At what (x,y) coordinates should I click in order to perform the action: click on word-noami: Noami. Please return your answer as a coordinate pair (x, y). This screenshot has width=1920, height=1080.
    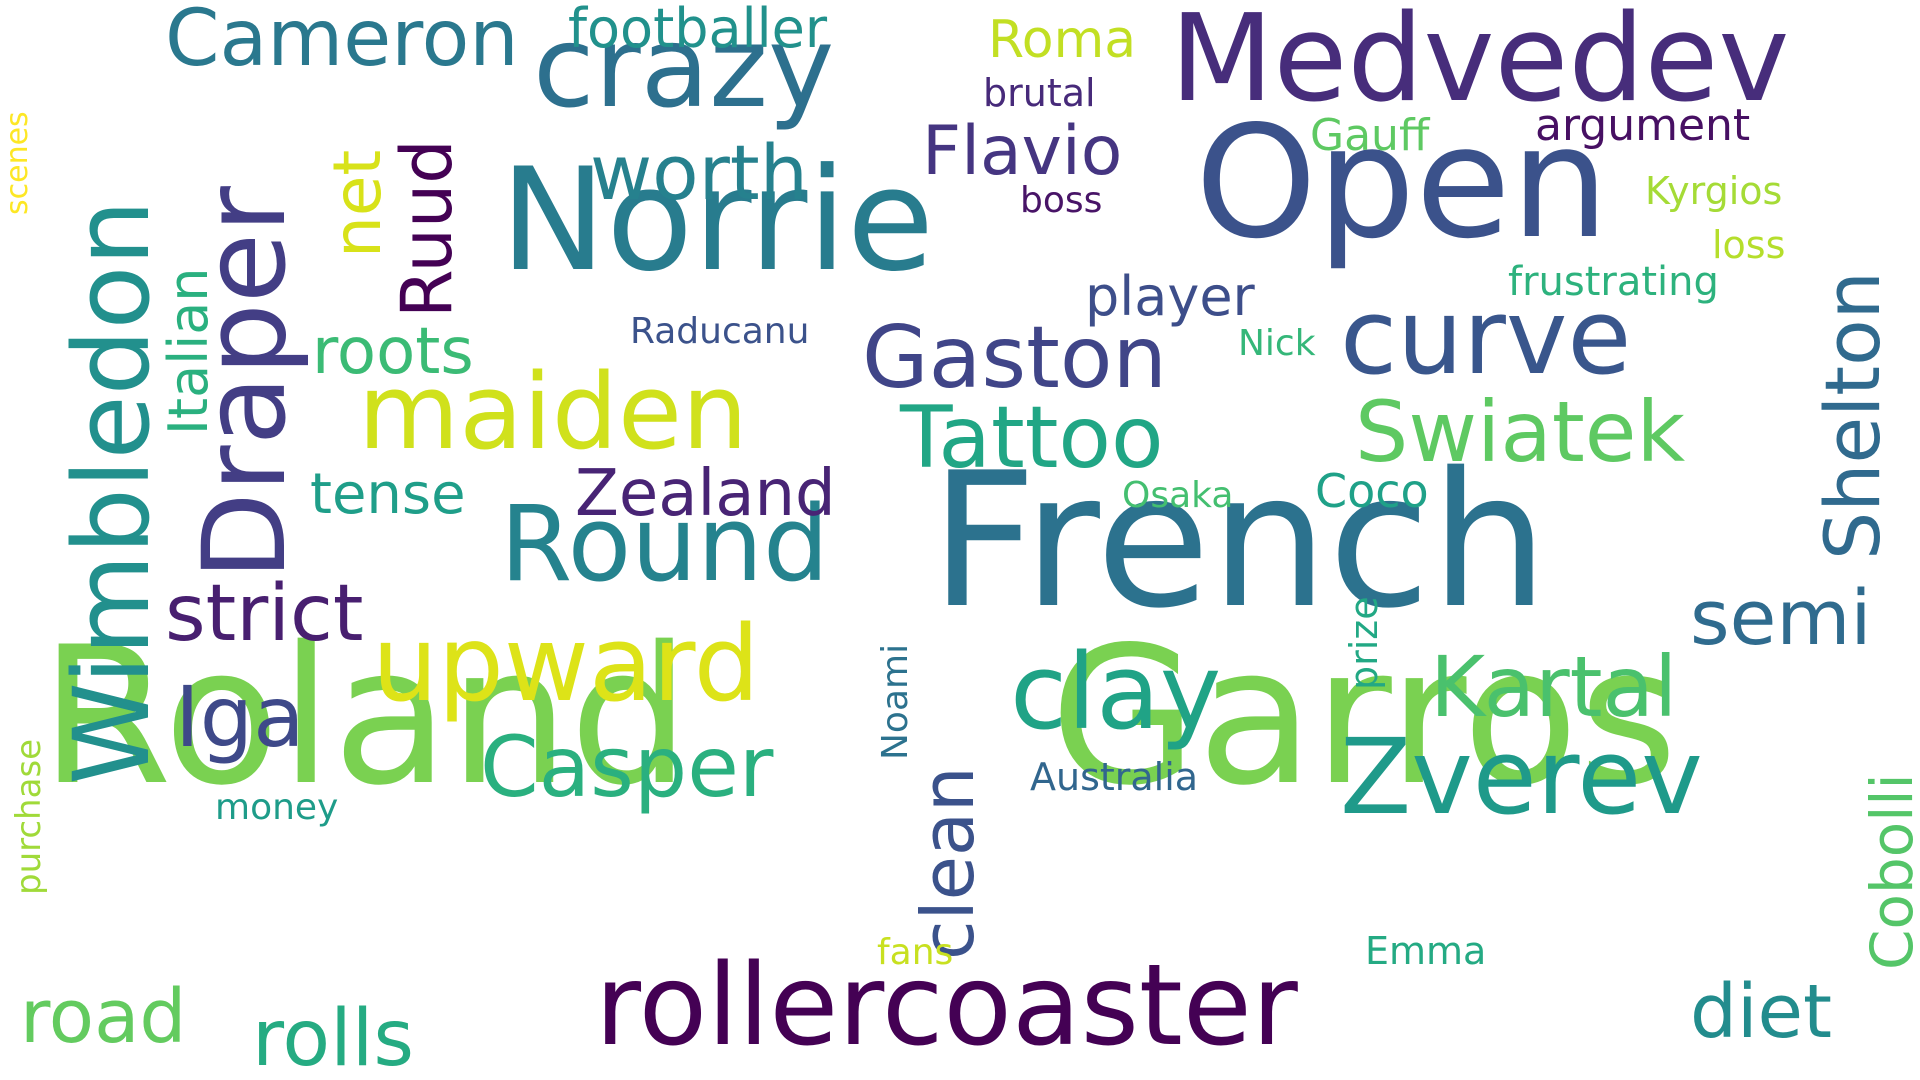
    Looking at the image, I should click on (895, 701).